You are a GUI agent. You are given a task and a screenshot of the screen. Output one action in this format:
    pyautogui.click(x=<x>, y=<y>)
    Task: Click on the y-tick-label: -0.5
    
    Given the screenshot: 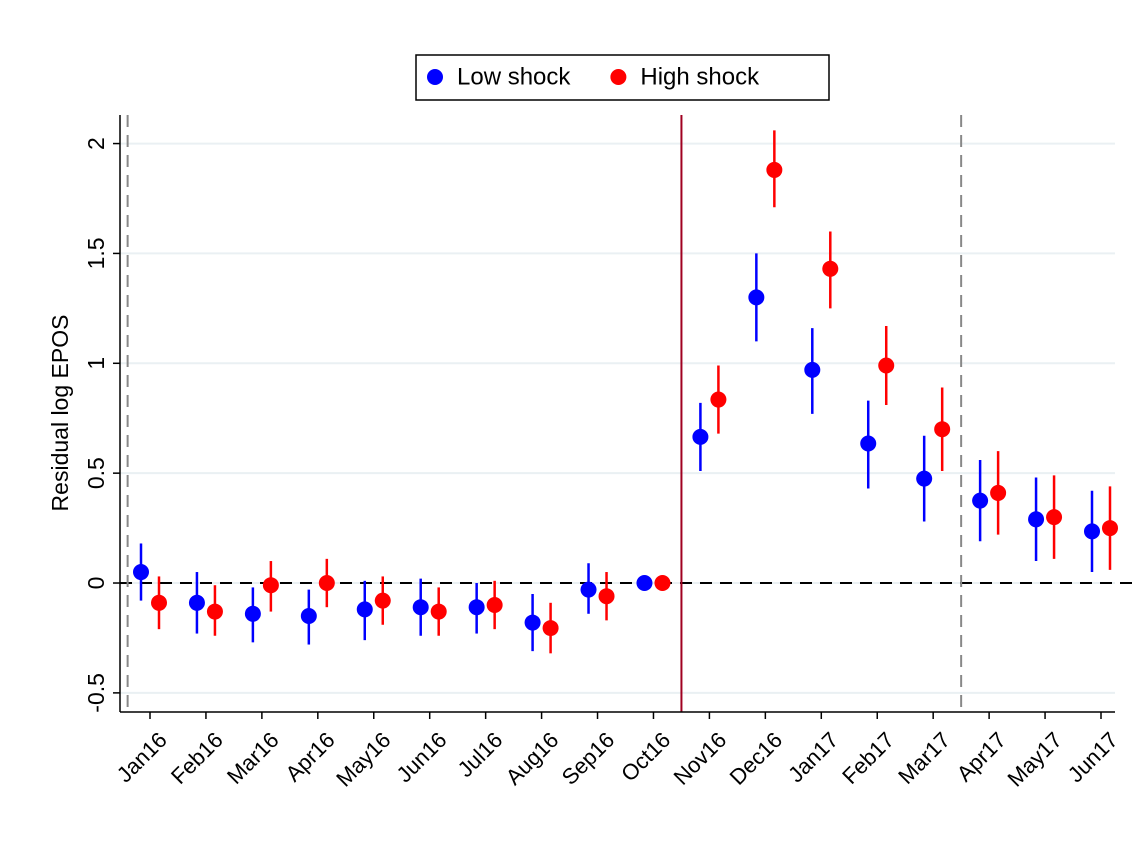 What is the action you would take?
    pyautogui.click(x=96, y=693)
    